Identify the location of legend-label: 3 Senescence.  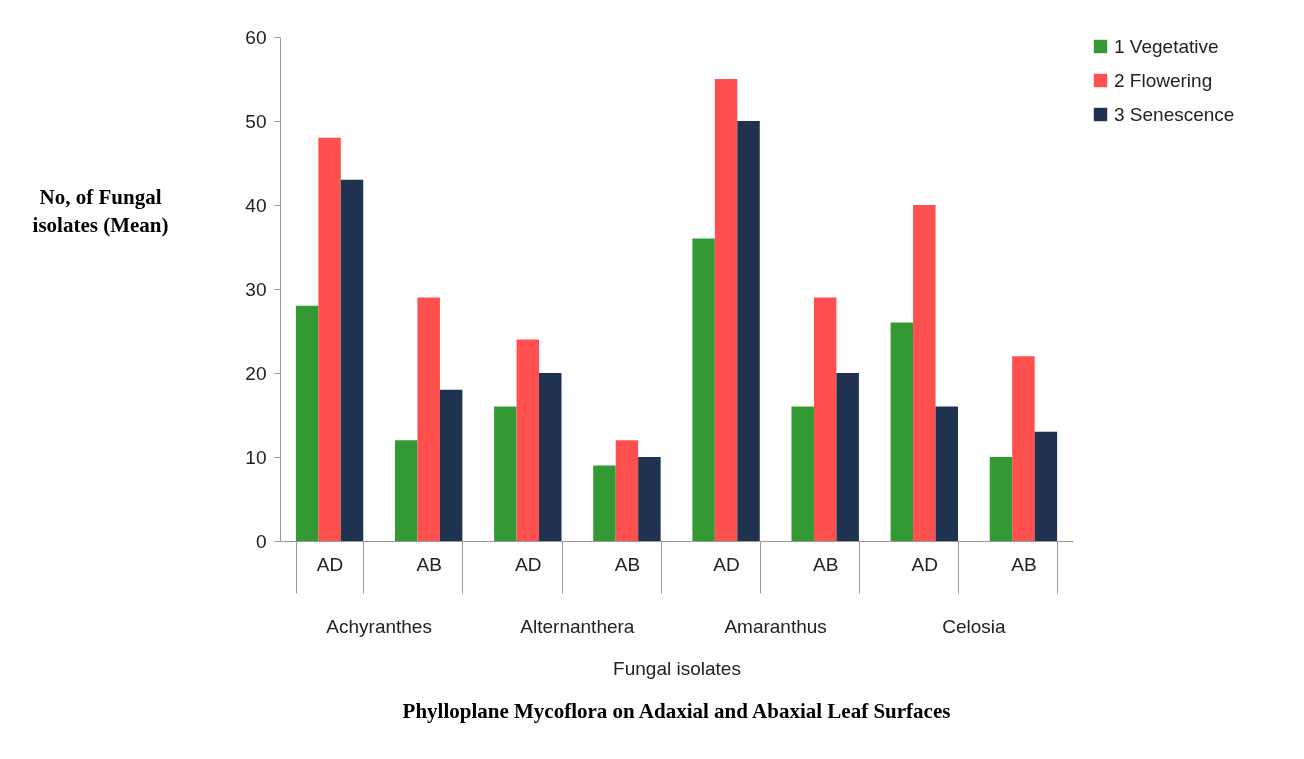
(1174, 114).